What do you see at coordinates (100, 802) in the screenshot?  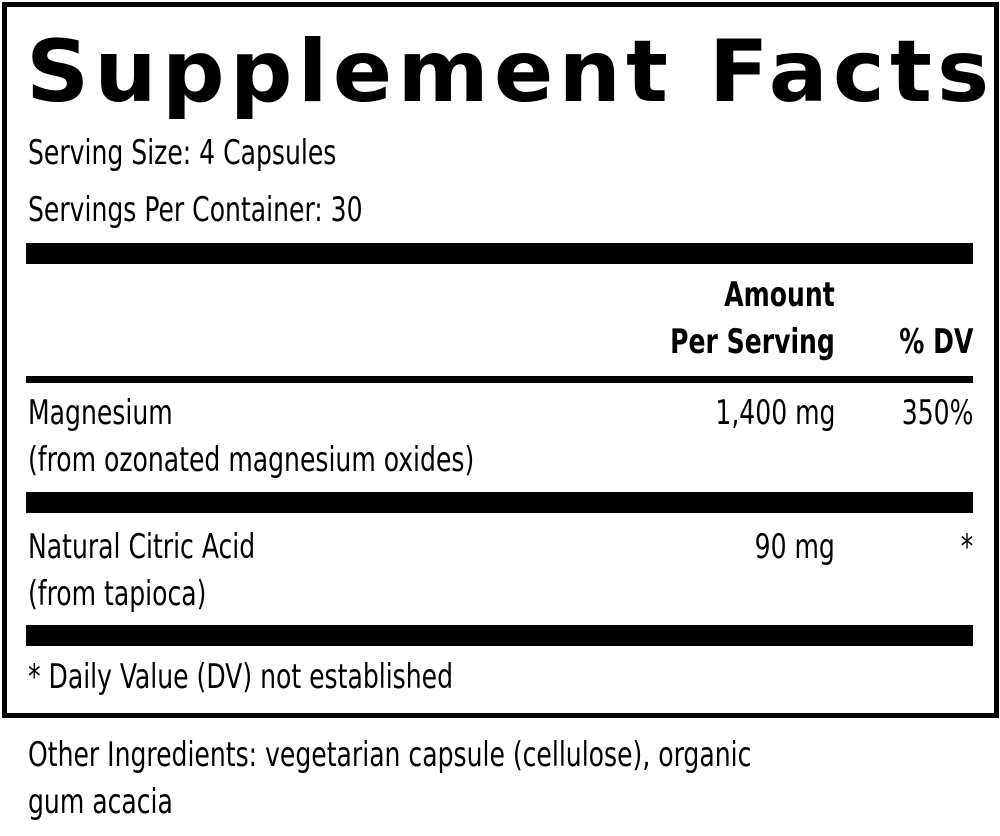 I see `other-ingredients-cont: gum acacia` at bounding box center [100, 802].